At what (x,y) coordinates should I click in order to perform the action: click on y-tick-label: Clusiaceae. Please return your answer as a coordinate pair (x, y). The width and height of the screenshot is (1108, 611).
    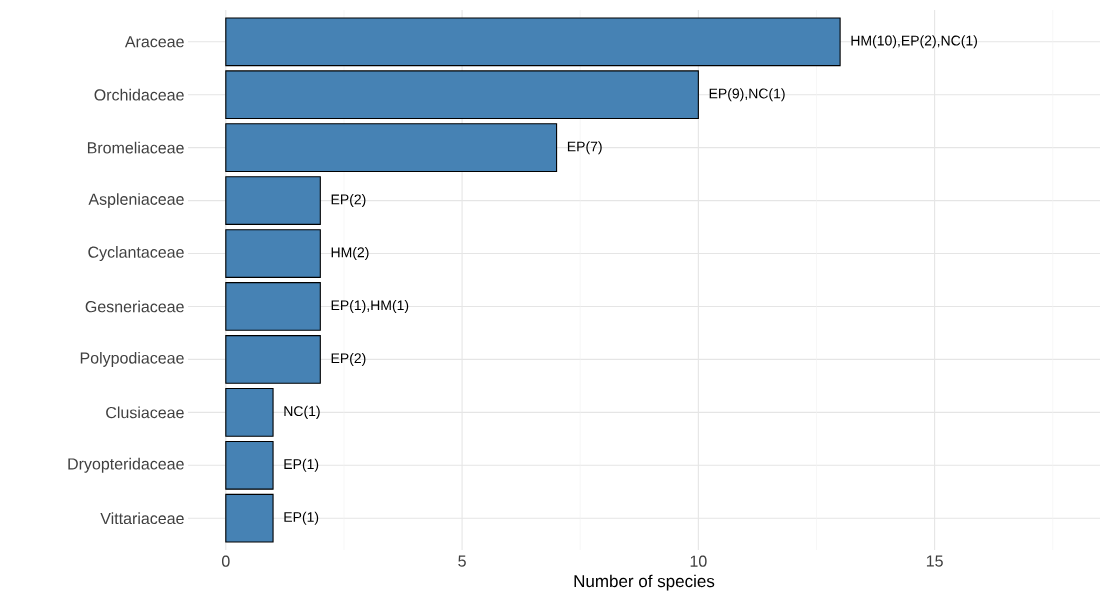
    Looking at the image, I should click on (145, 412).